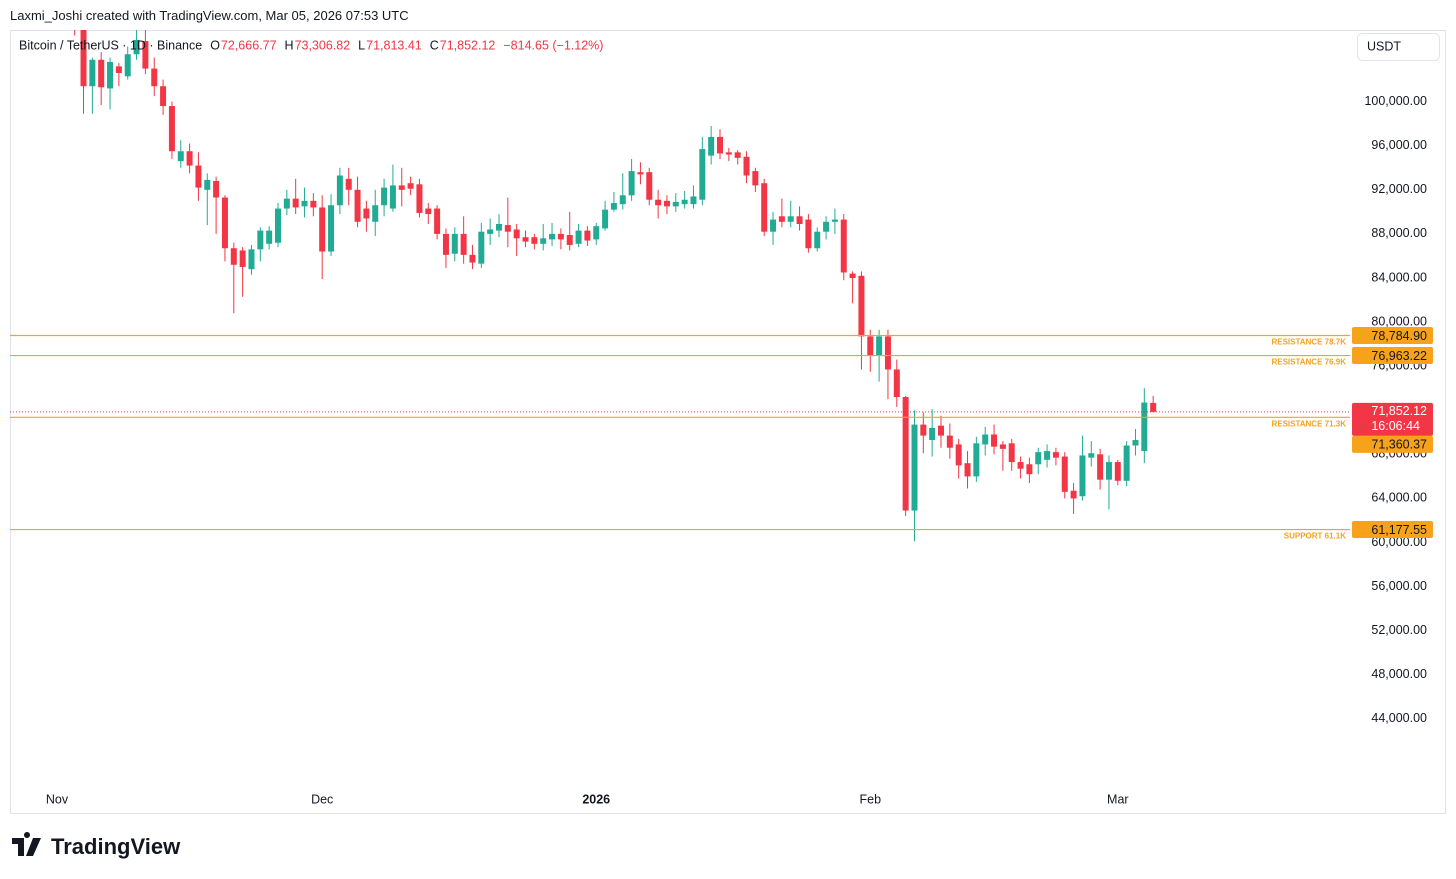 The height and width of the screenshot is (879, 1456). Describe the element at coordinates (116, 846) in the screenshot. I see `logo-text: TradingView` at that location.